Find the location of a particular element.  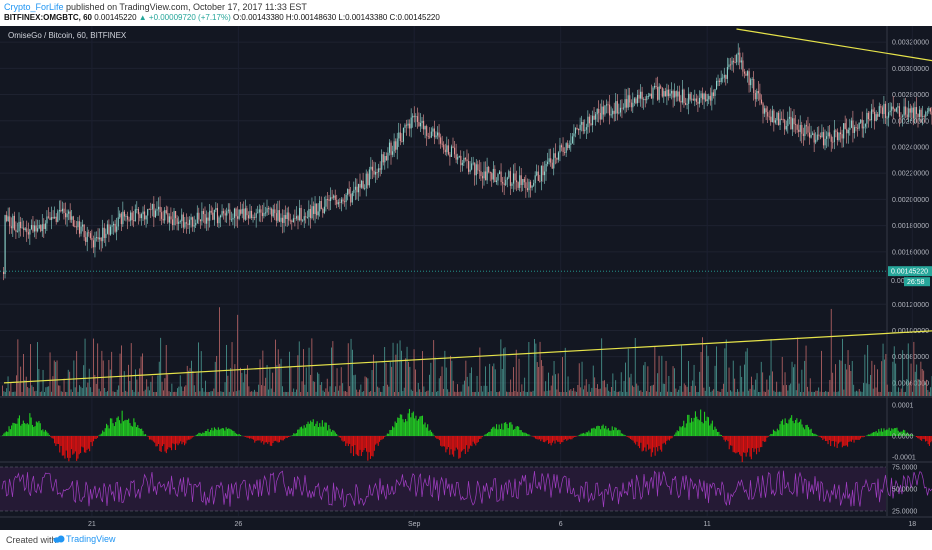

cloud-icon is located at coordinates (59, 539).